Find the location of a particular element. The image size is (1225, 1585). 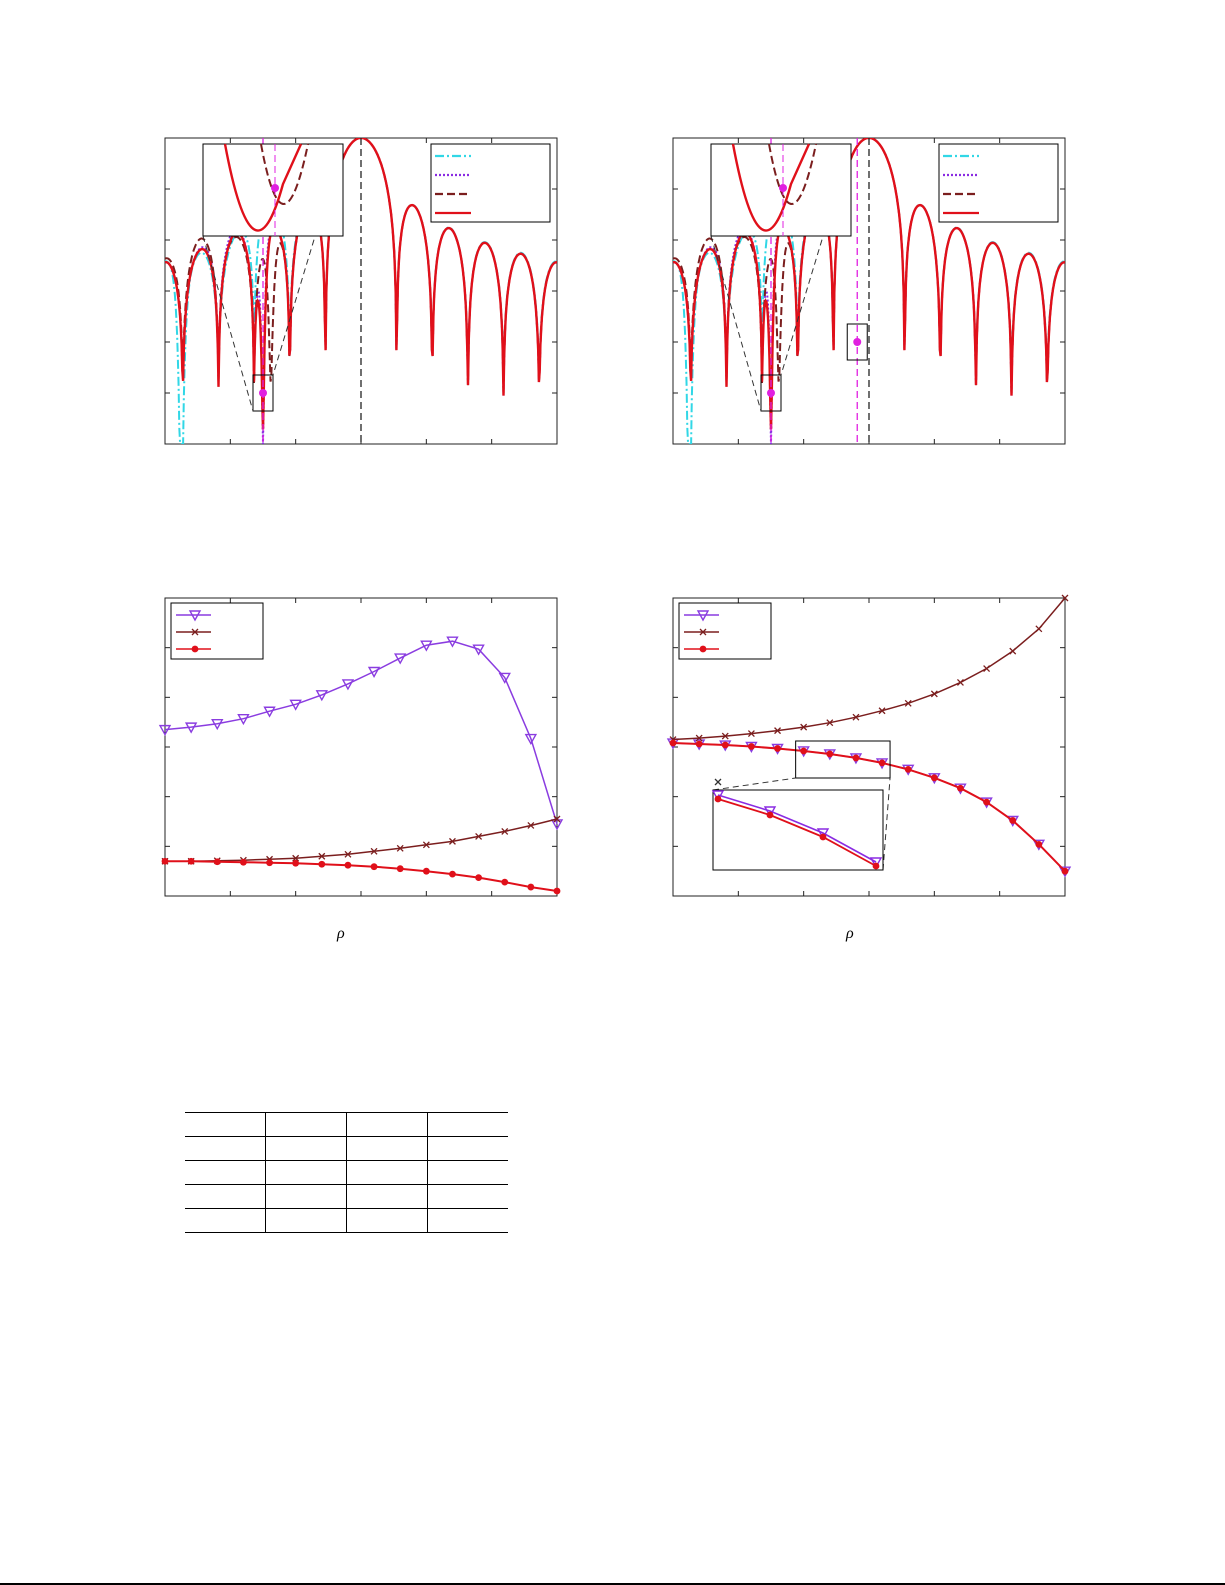

series-line-dot is located at coordinates (869, 807).